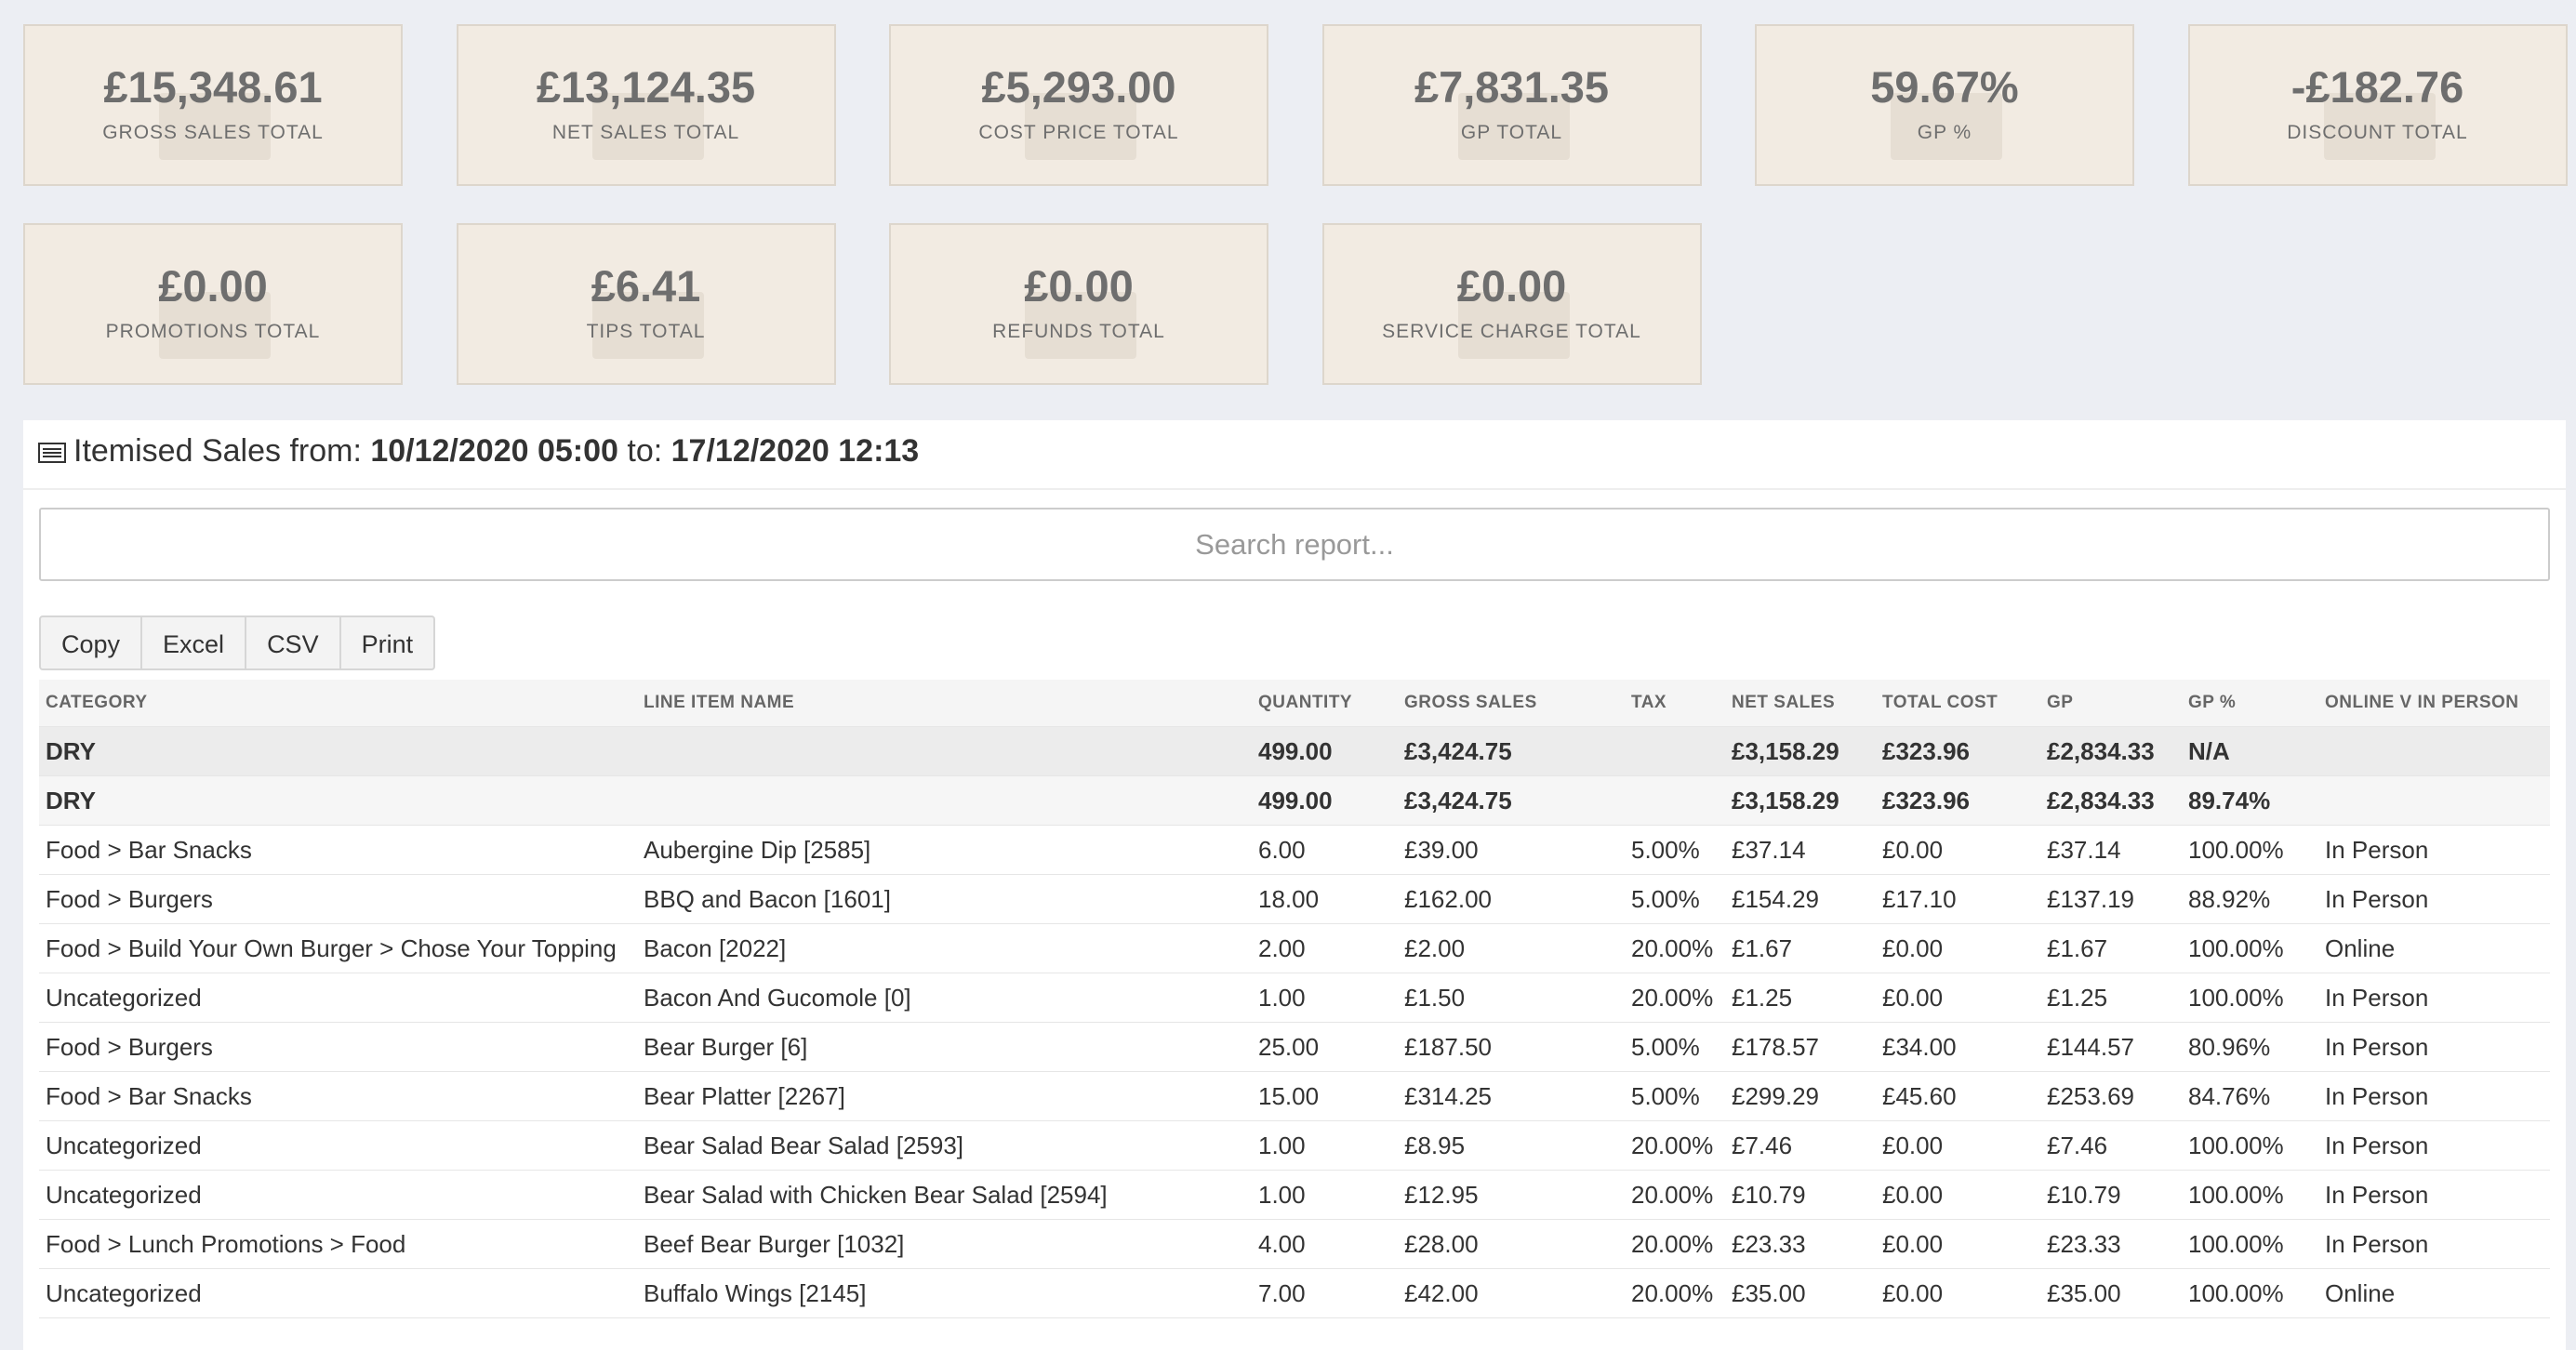 The width and height of the screenshot is (2576, 1350). I want to click on table-cell: Food > Lunch Promotions > Food, so click(226, 1243).